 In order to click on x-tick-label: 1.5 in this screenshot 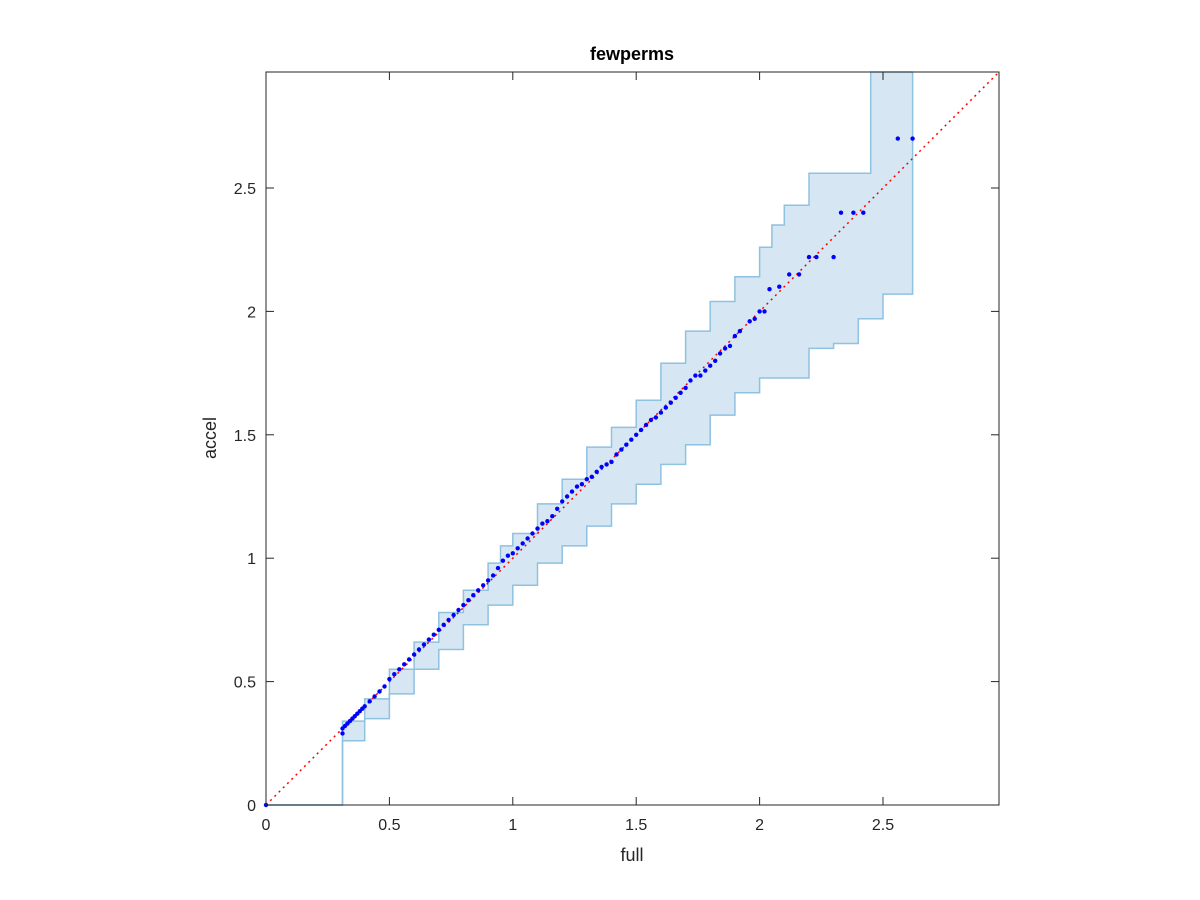, I will do `click(636, 825)`.